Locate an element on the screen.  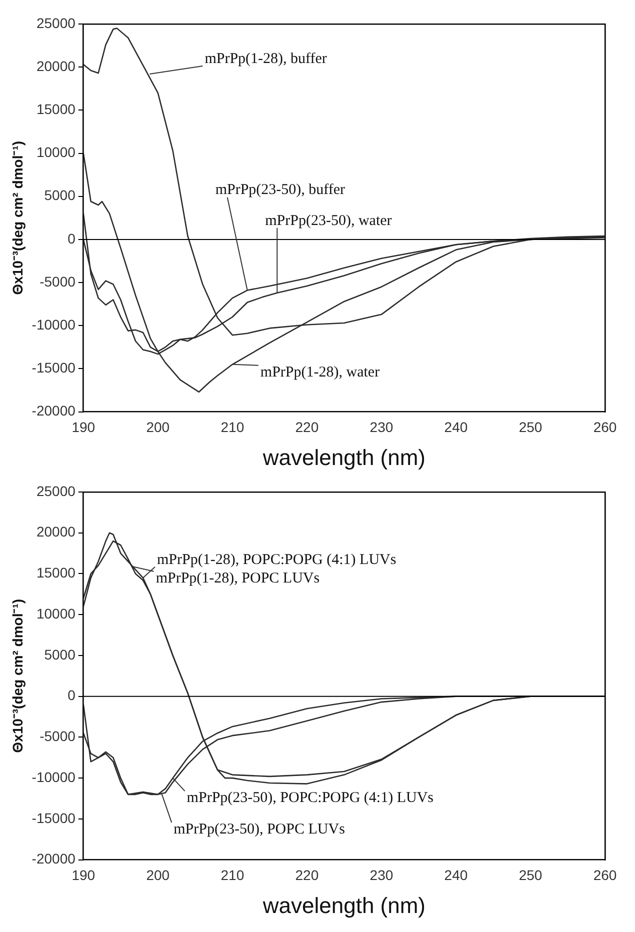
annotation: mPrPp(1-28), buffer is located at coordinates (265, 58).